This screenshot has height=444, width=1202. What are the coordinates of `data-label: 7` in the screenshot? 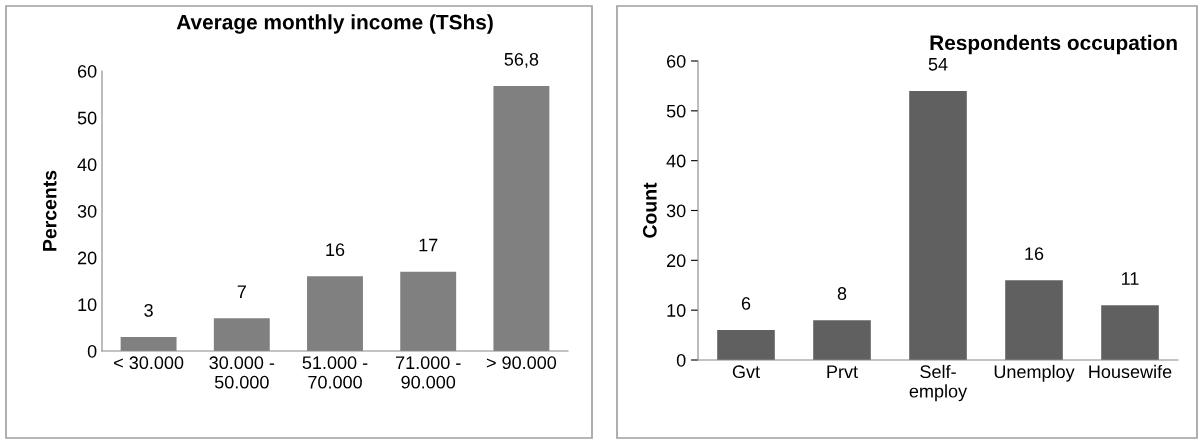 It's located at (241, 291).